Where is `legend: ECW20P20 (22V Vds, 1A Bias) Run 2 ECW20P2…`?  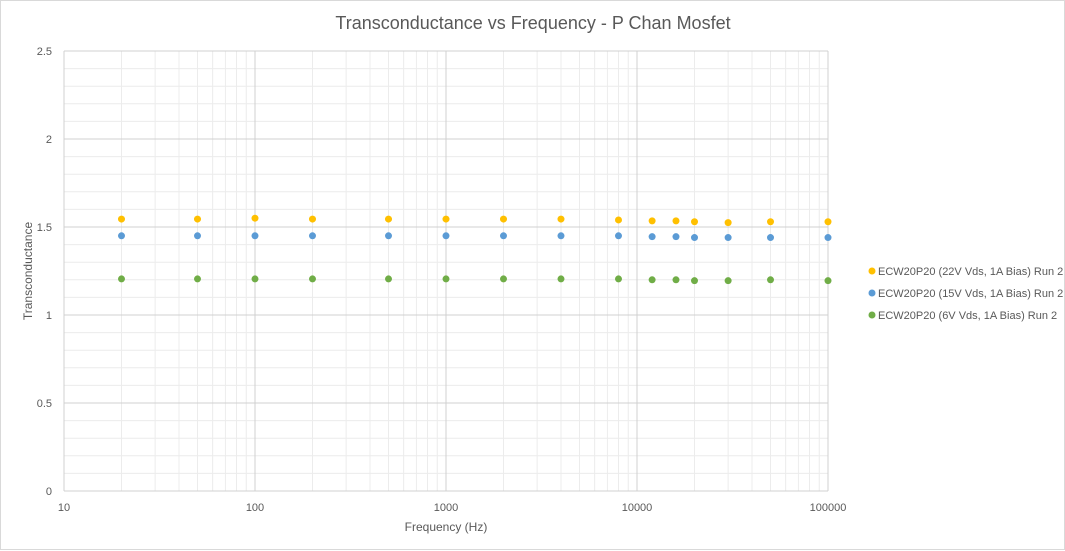 legend: ECW20P20 (22V Vds, 1A Bias) Run 2 ECW20P2… is located at coordinates (965, 294).